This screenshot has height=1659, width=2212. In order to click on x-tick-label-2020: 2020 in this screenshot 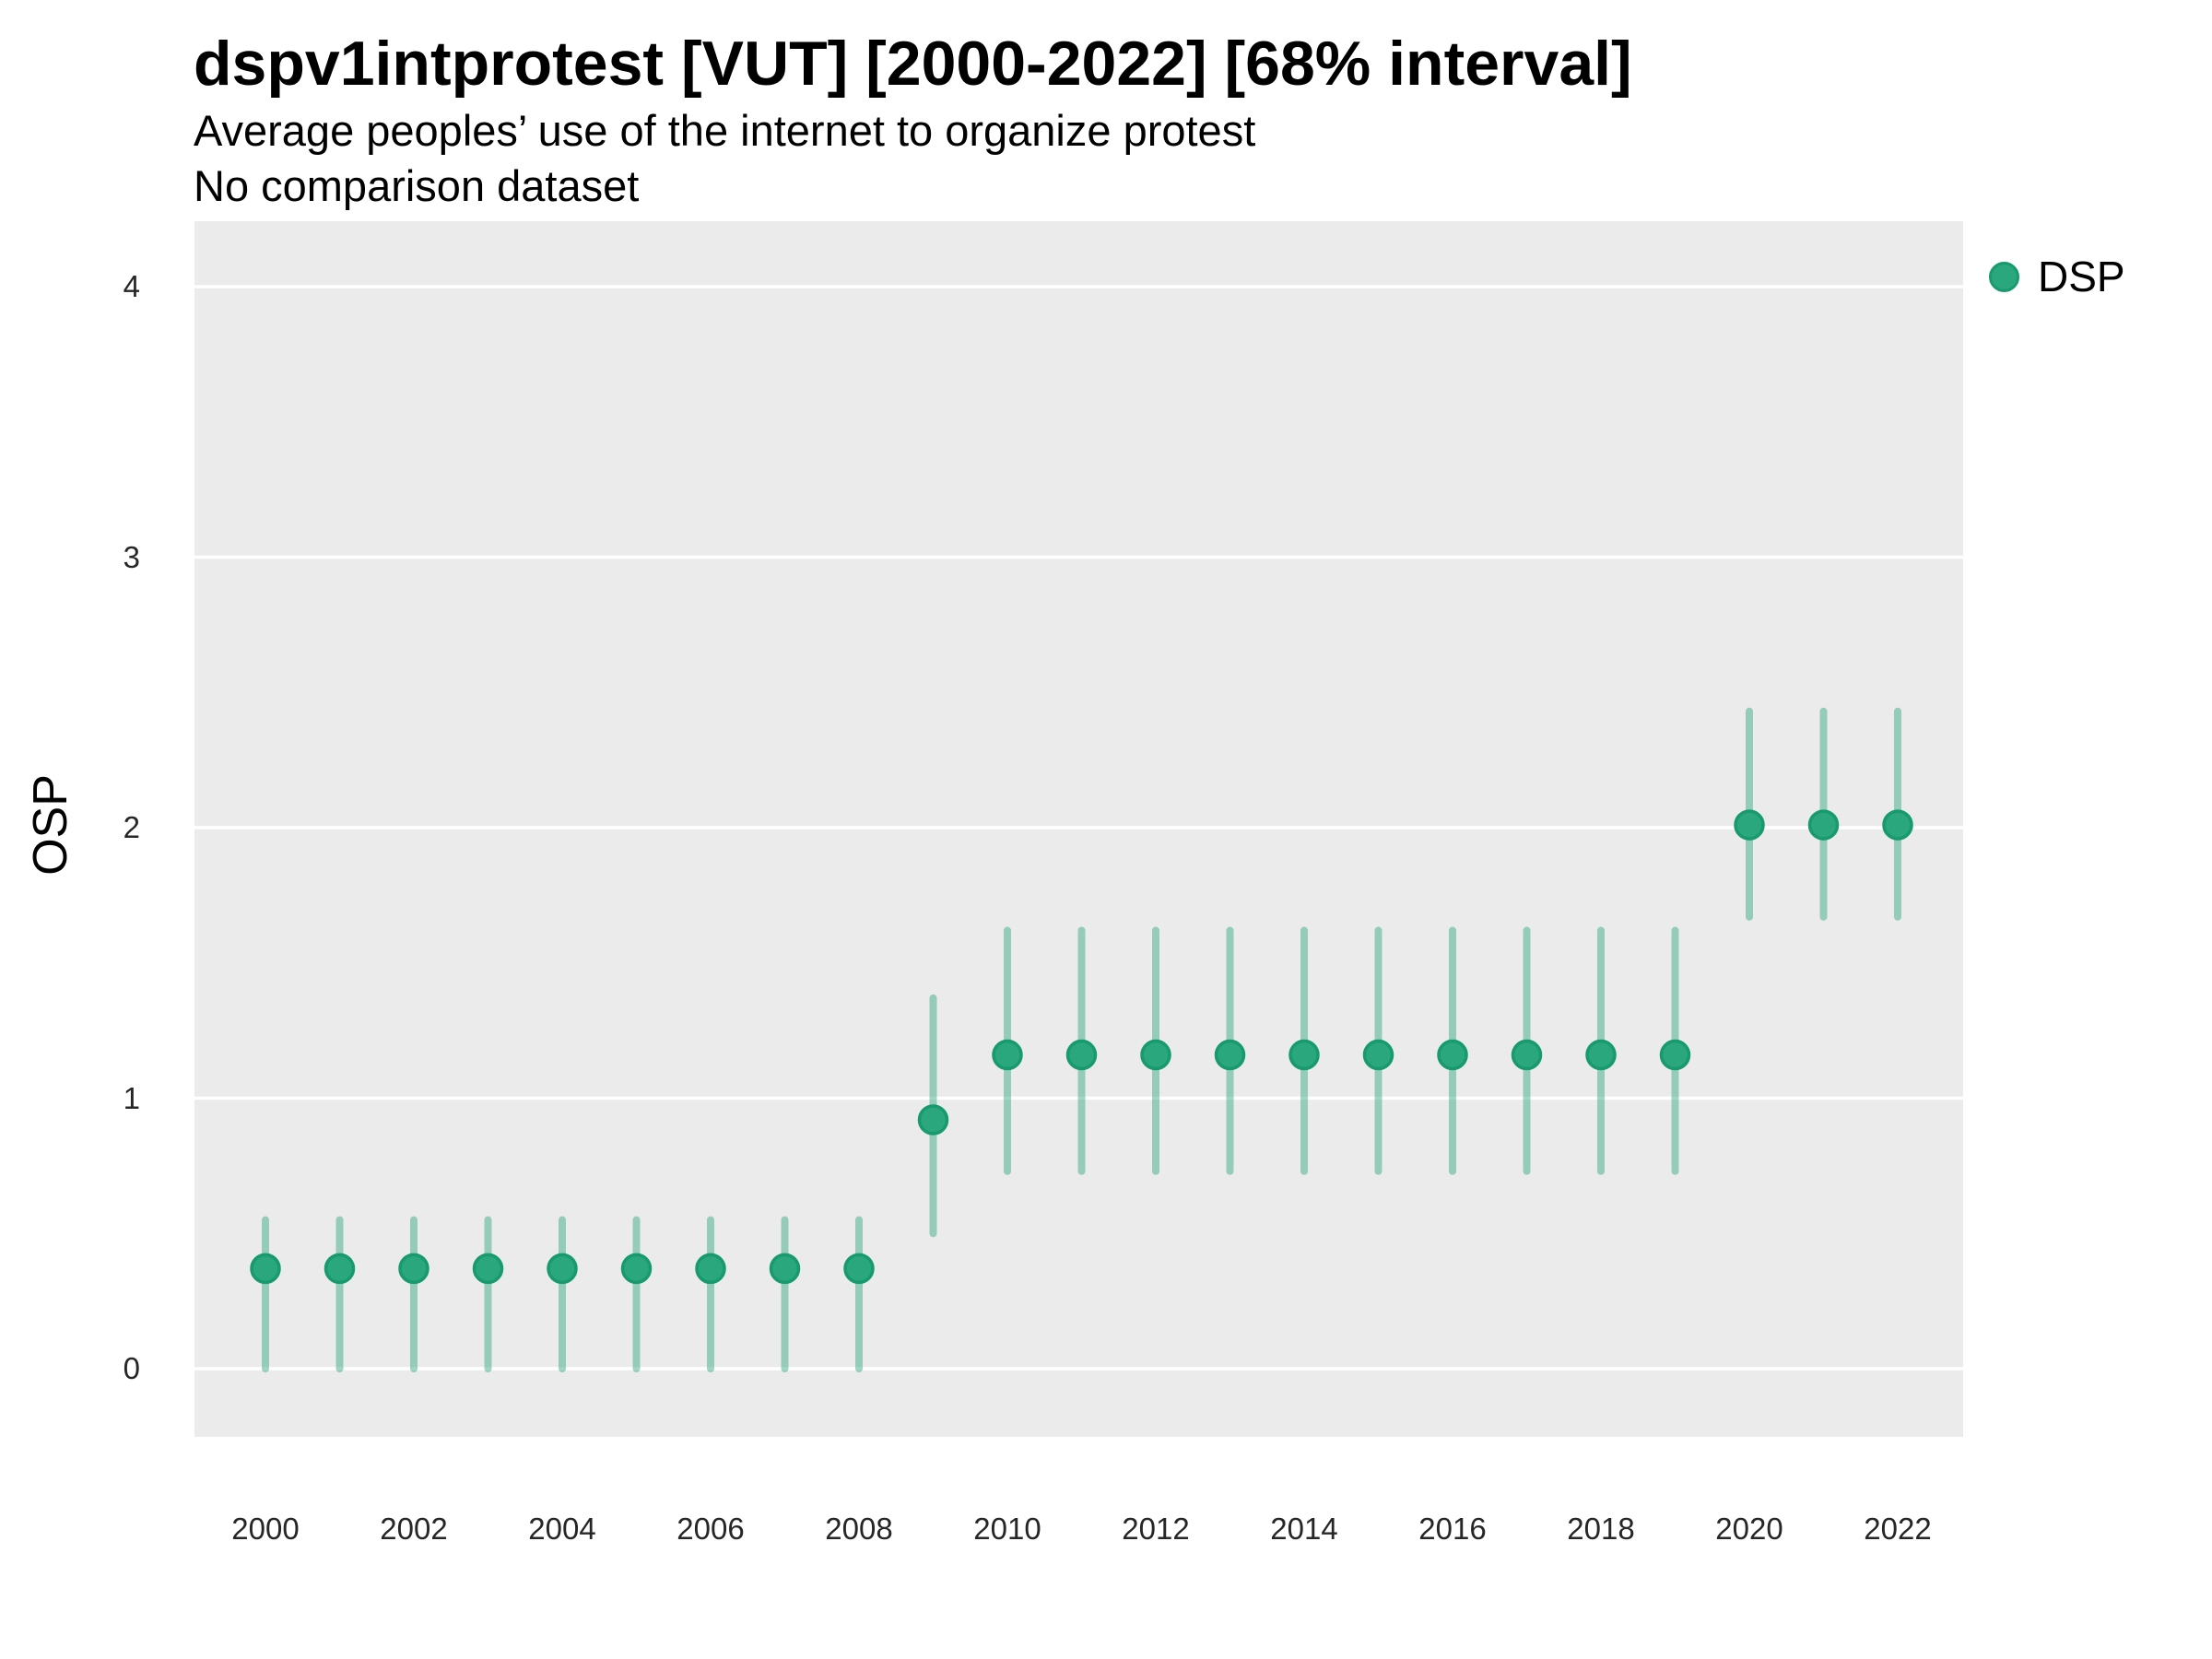, I will do `click(1749, 1529)`.